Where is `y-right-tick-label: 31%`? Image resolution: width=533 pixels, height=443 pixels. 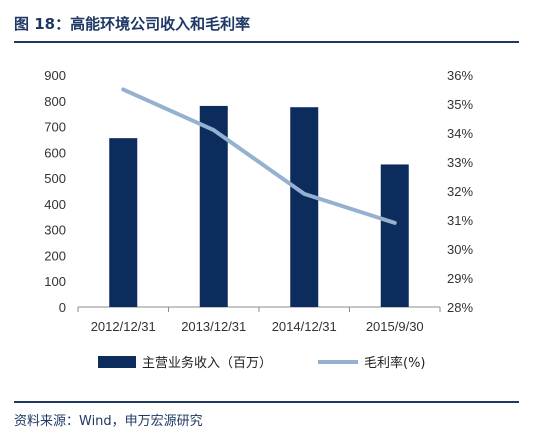 y-right-tick-label: 31% is located at coordinates (460, 220).